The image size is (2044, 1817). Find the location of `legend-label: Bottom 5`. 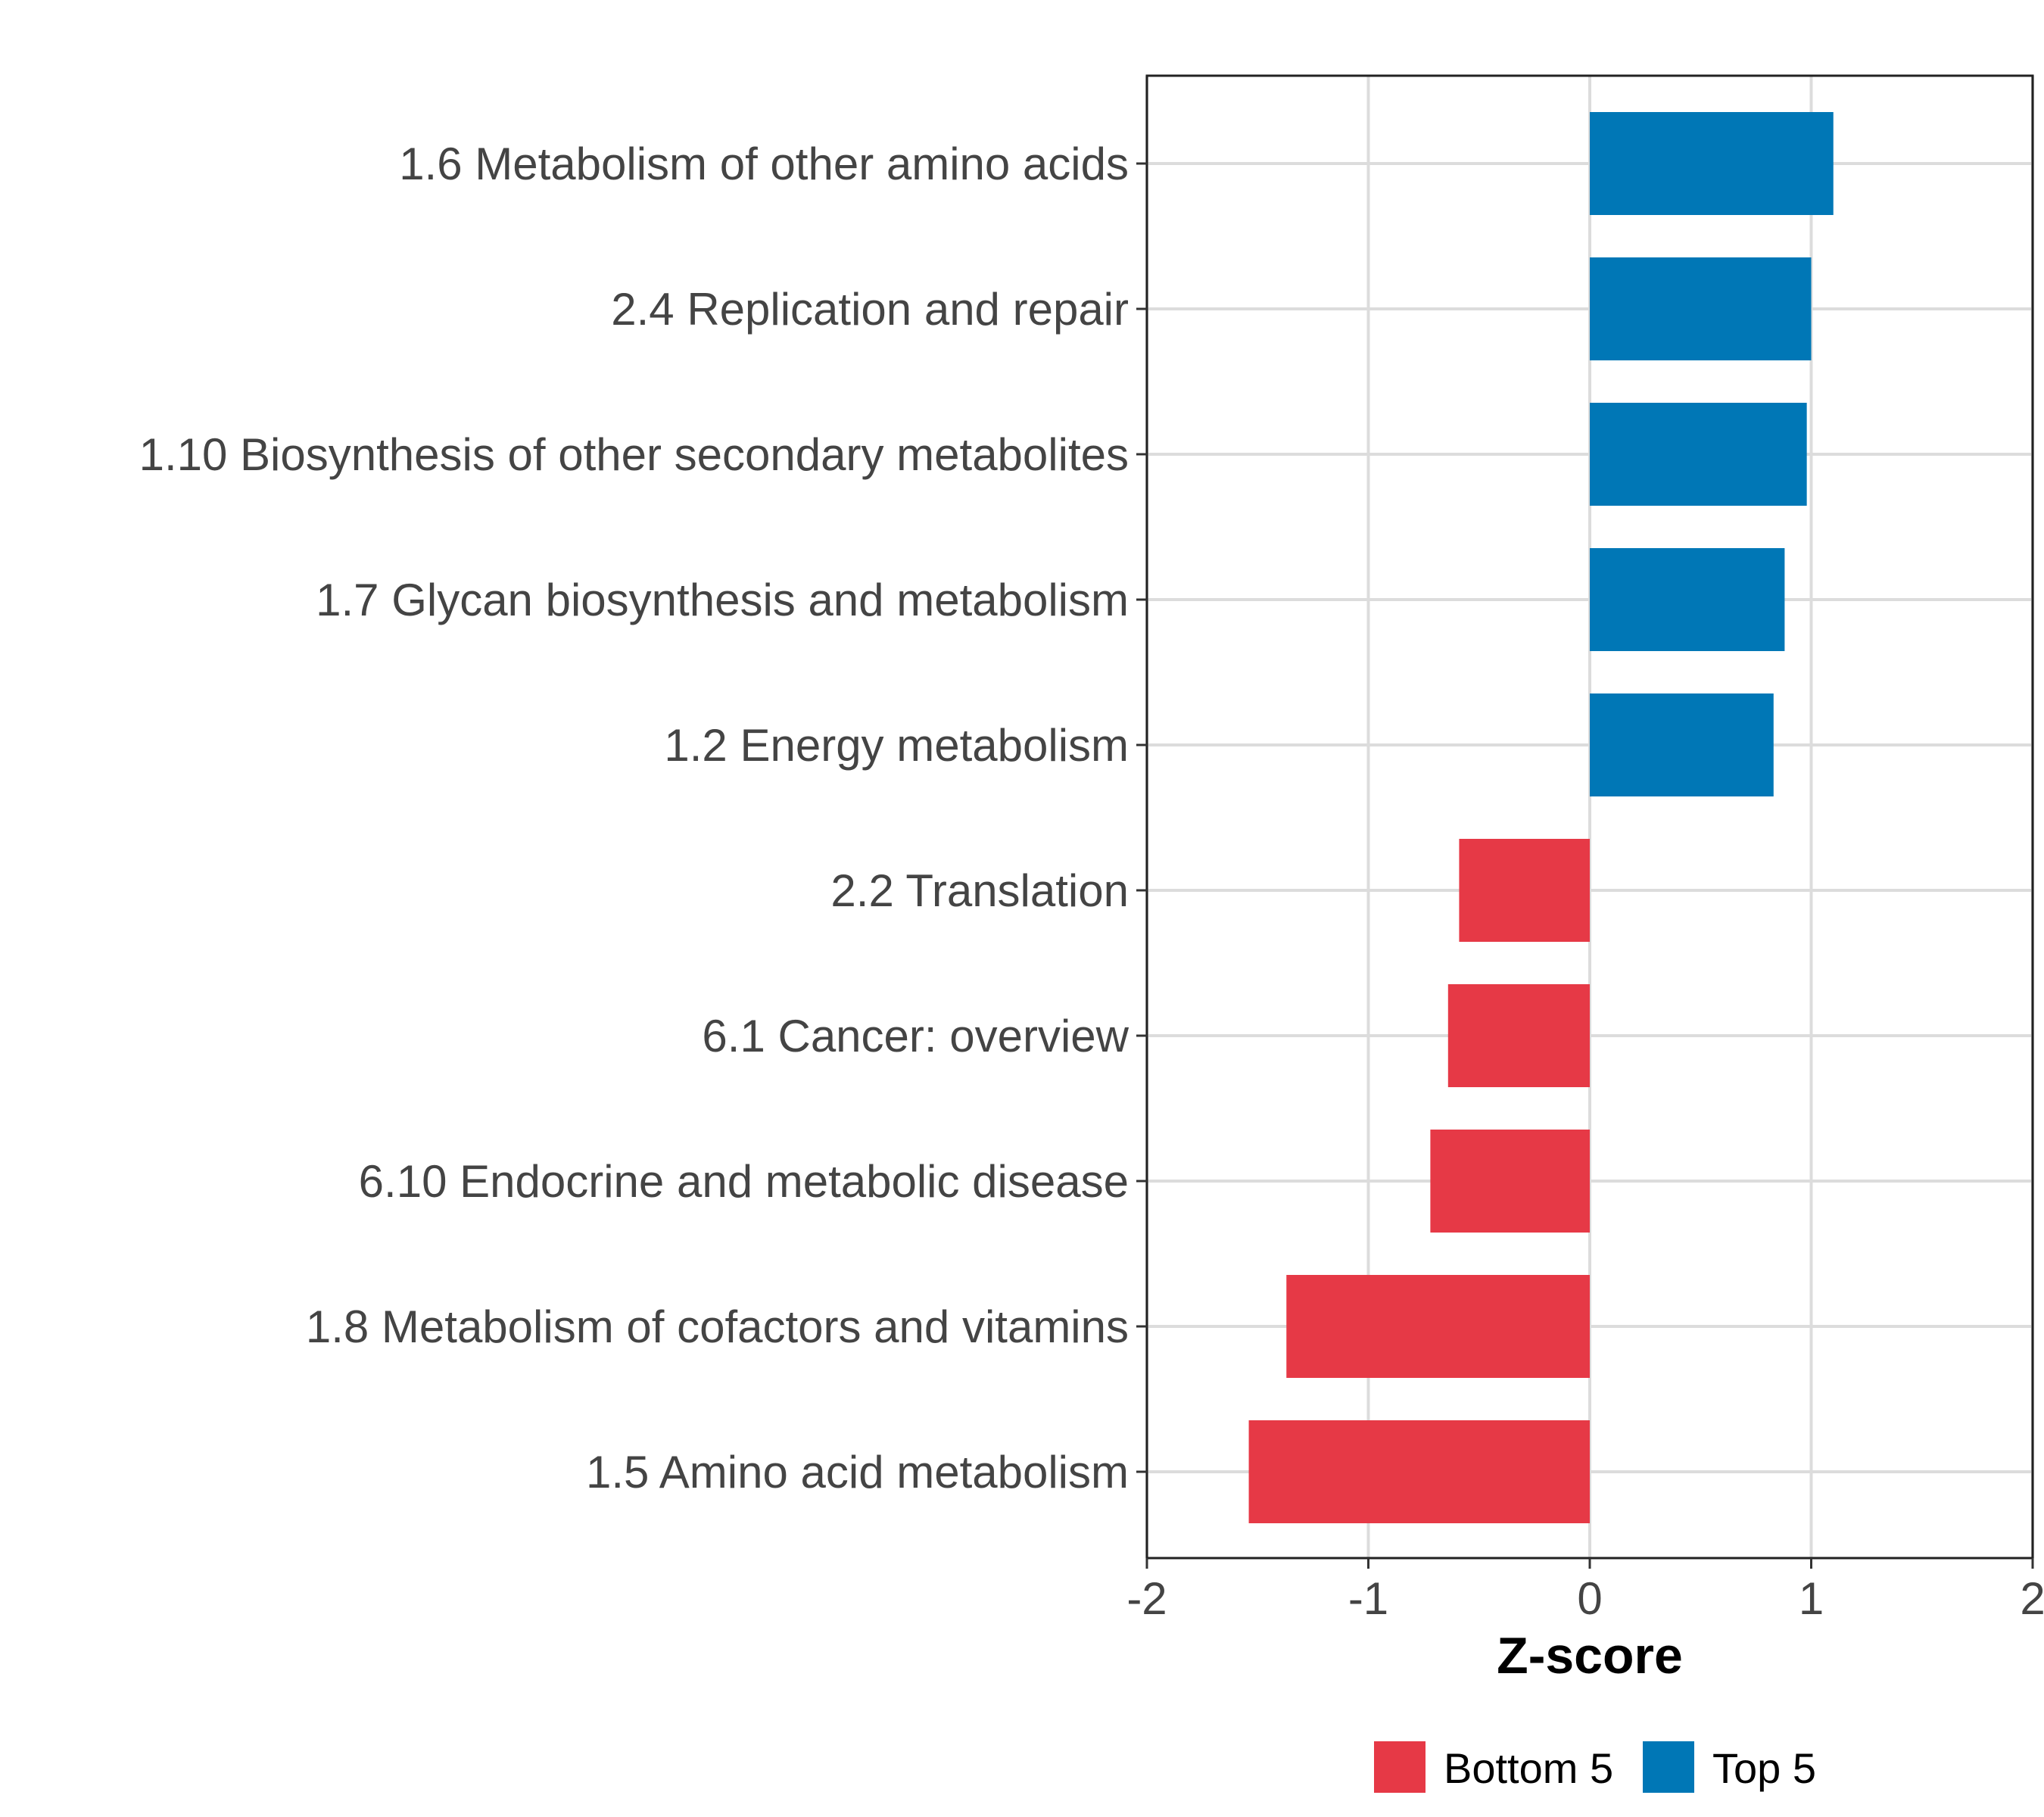

legend-label: Bottom 5 is located at coordinates (1528, 1768).